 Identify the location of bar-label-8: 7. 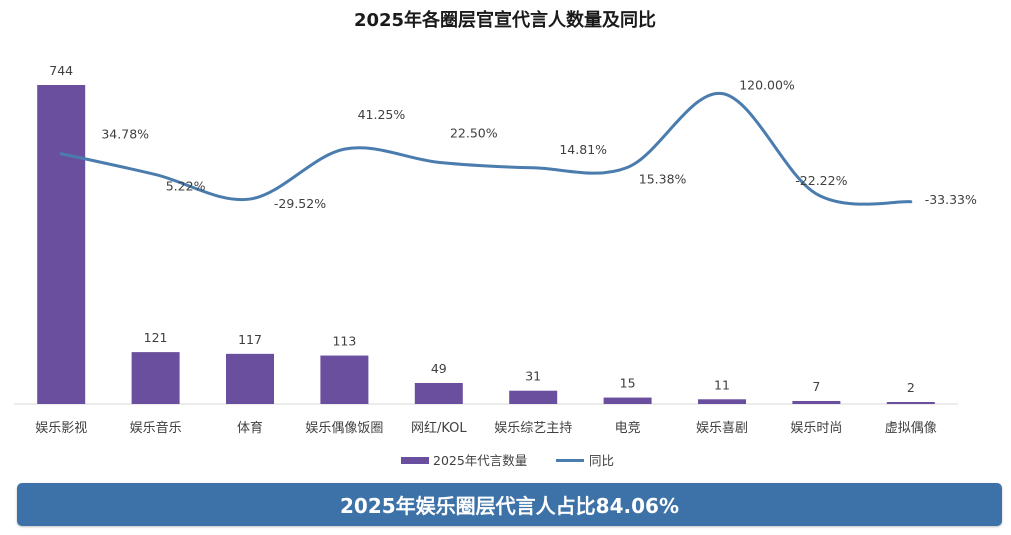
(816, 386).